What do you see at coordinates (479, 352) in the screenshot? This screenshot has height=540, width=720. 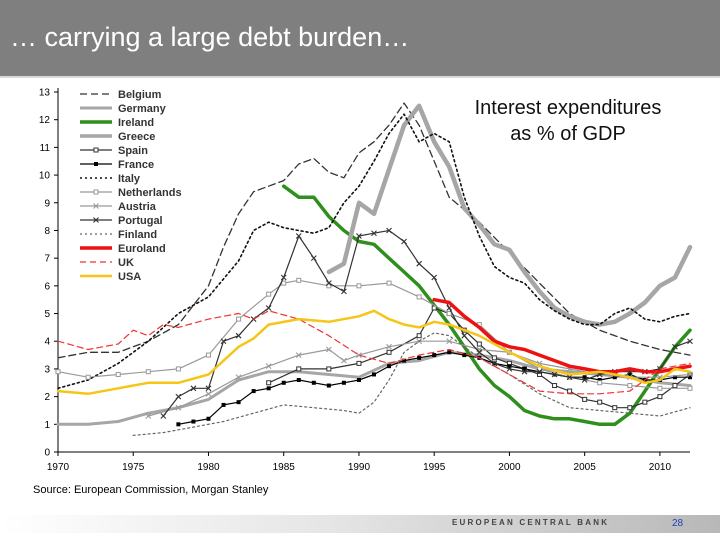 I see `data-point-portugal-1998` at bounding box center [479, 352].